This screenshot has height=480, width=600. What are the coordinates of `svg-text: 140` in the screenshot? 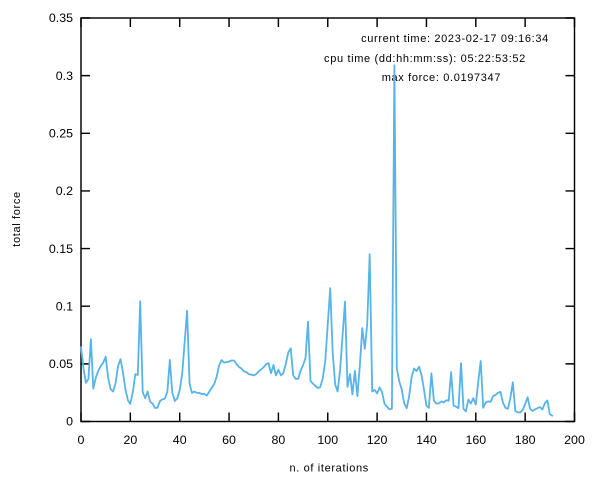 It's located at (426, 440).